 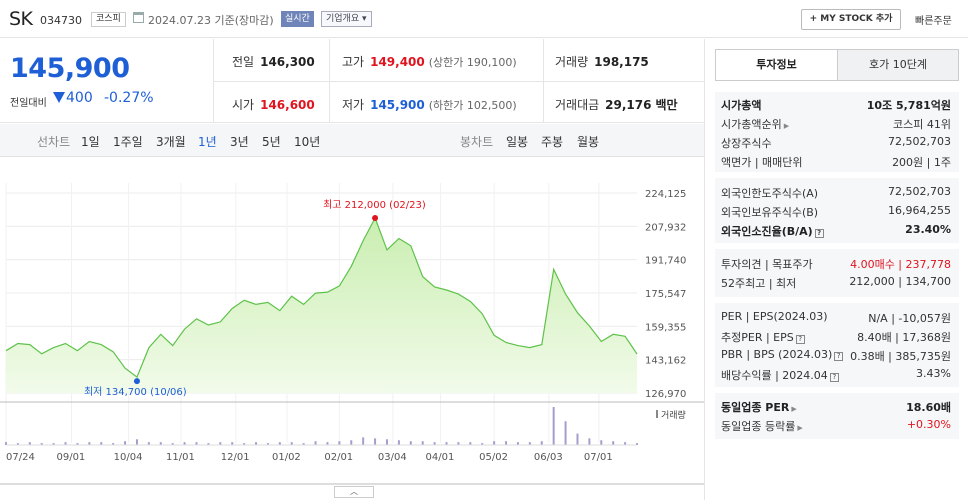 What do you see at coordinates (767, 231) in the screenshot?
I see `foreign-ratio-label: 외국인소진율(B/A)` at bounding box center [767, 231].